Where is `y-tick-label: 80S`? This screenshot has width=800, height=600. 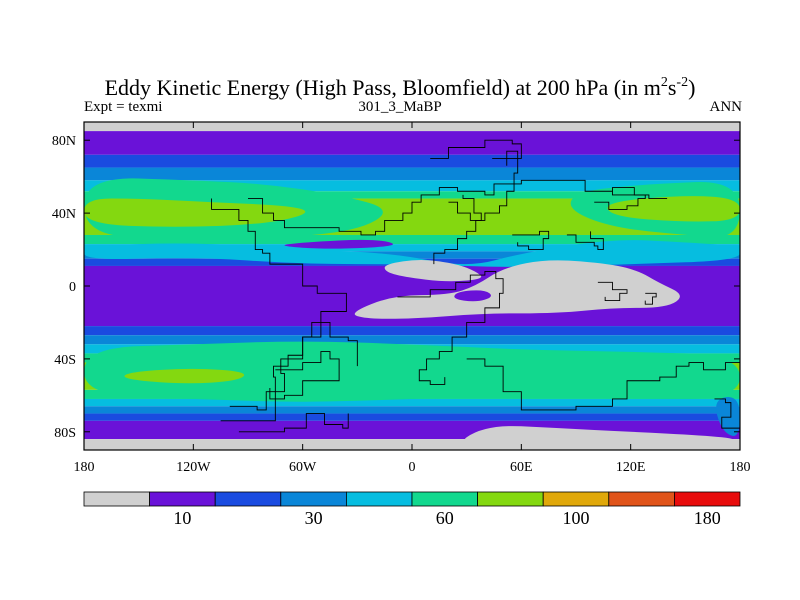
y-tick-label: 80S is located at coordinates (65, 433).